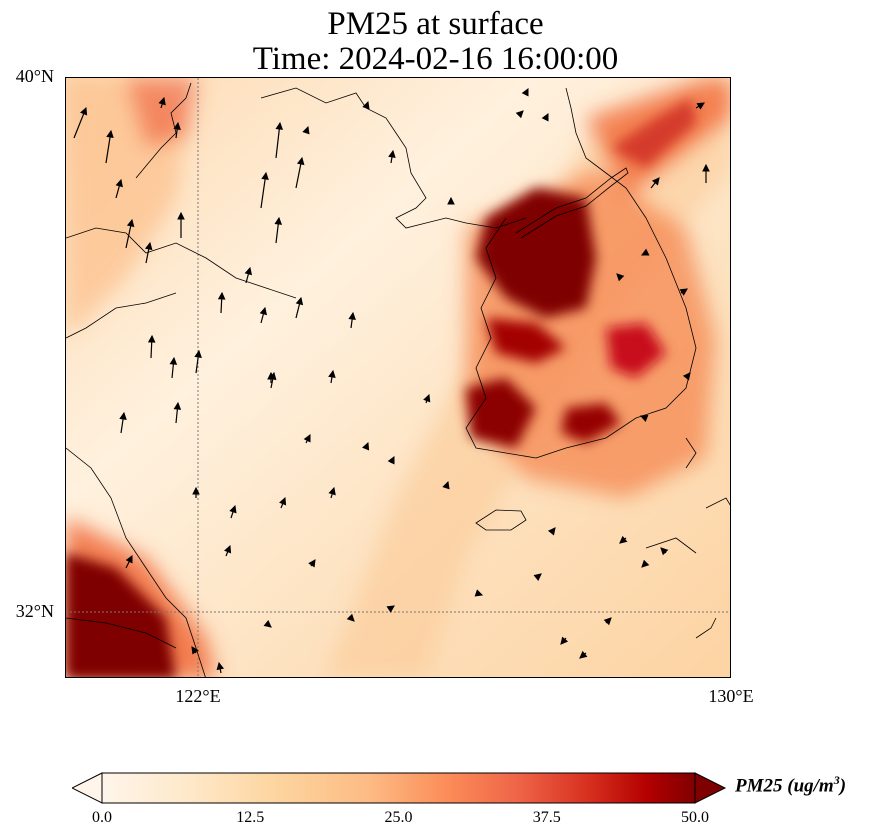 The height and width of the screenshot is (839, 871). Describe the element at coordinates (546, 817) in the screenshot. I see `colorbar-tick-label: 37.5` at that location.